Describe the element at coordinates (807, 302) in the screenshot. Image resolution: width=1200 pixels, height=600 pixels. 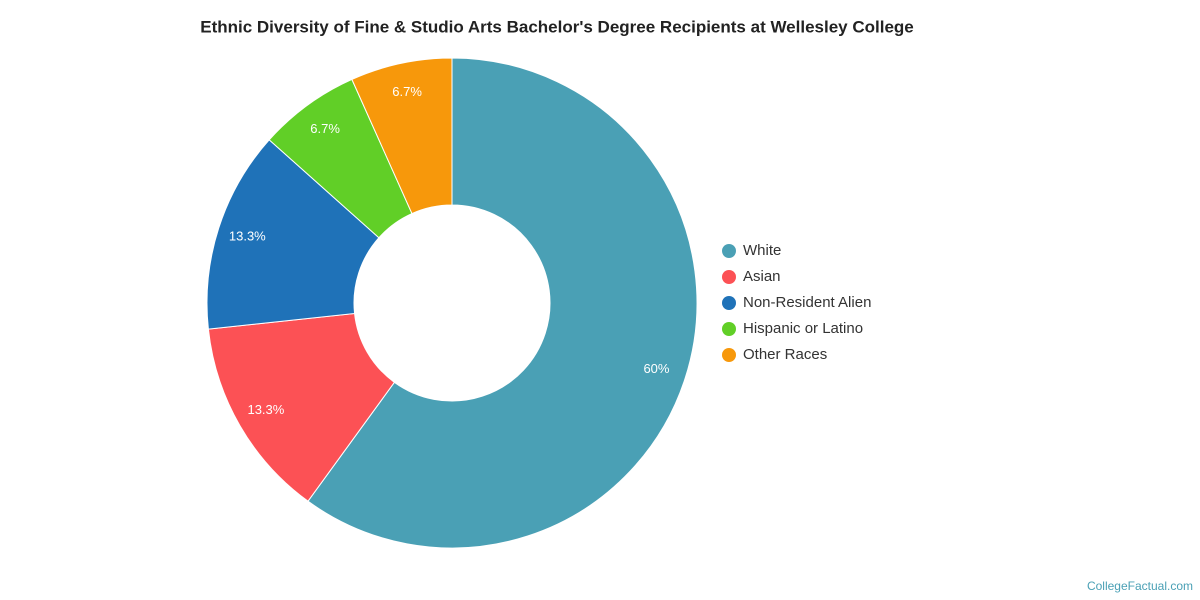
I see `legend-label: Non-Resident Alien` at that location.